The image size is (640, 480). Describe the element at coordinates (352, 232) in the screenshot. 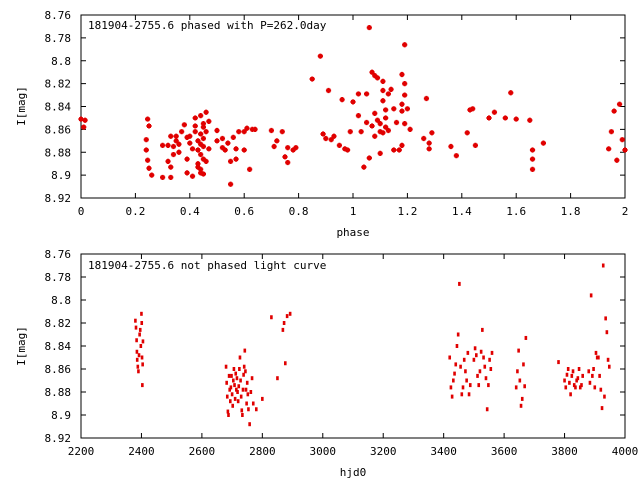

I see `chart-0-x-axis-title: phase` at that location.